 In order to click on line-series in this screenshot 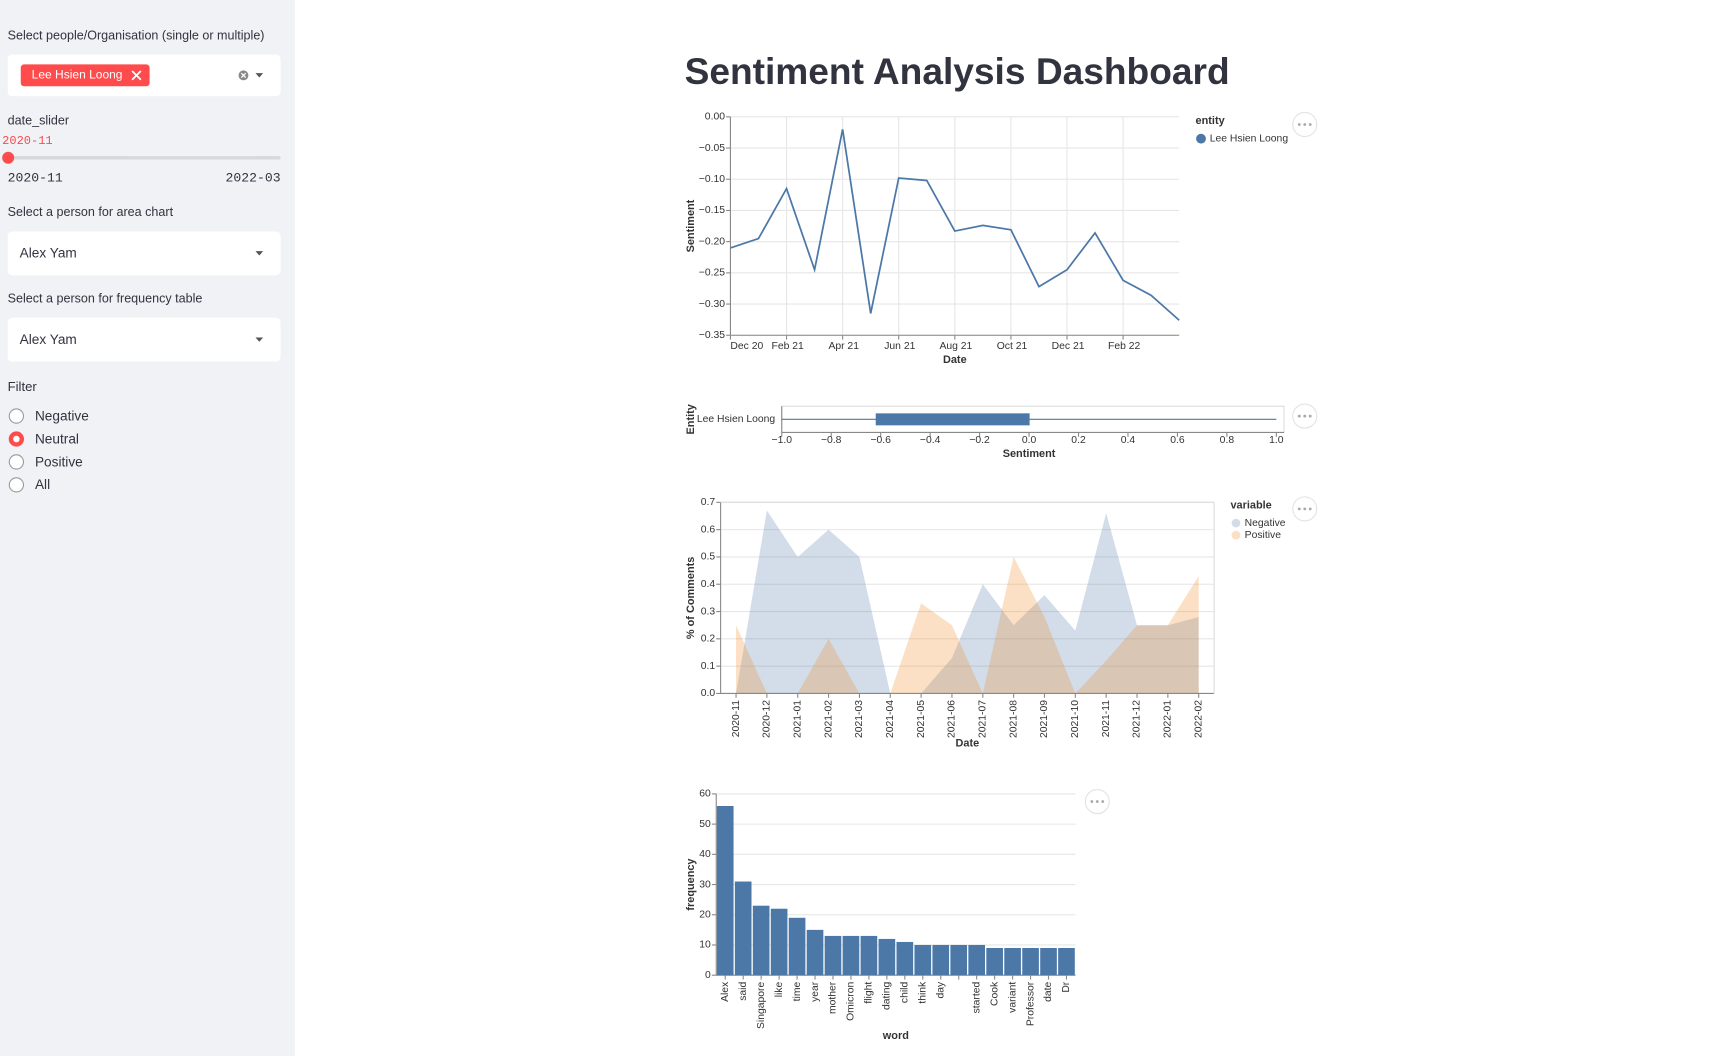, I will do `click(955, 225)`.